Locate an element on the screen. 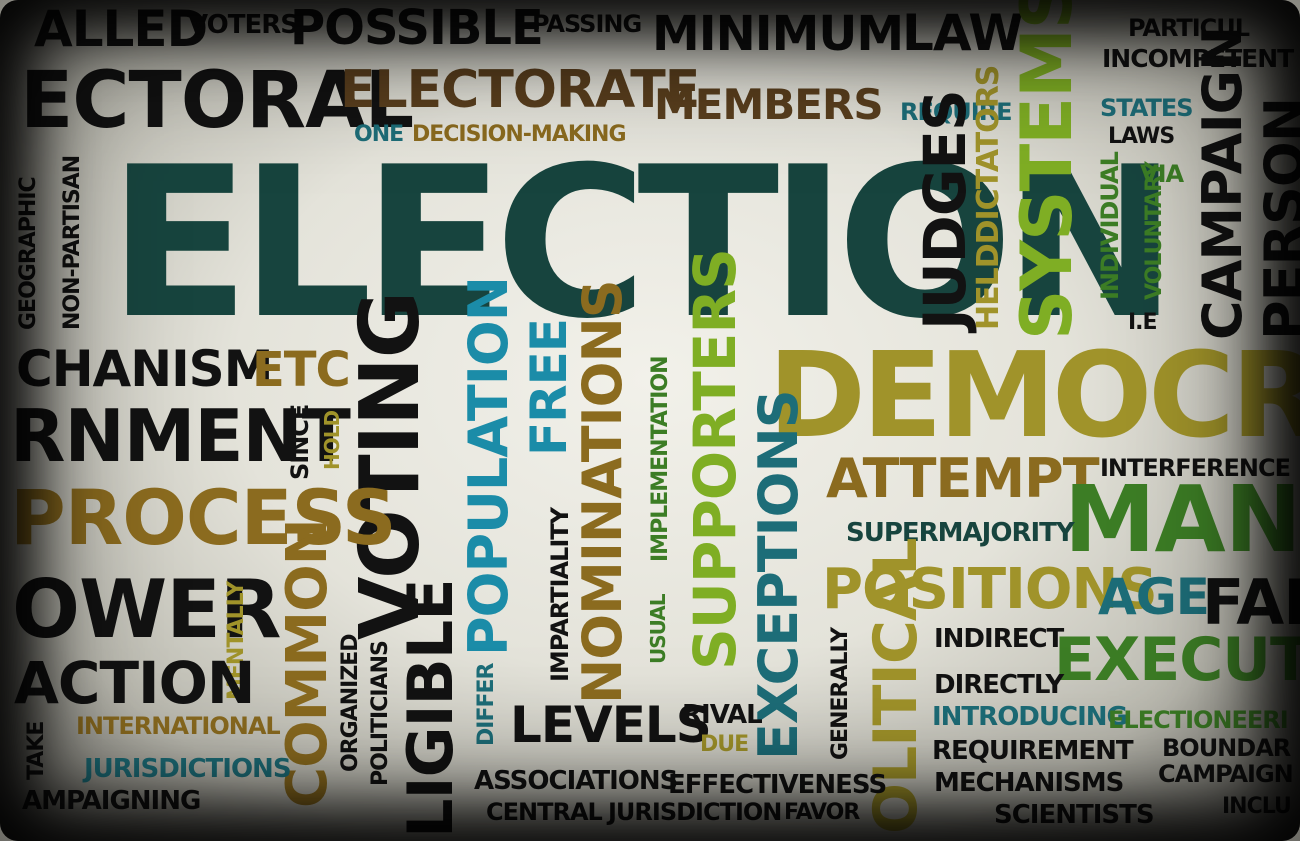  word-states: STATES is located at coordinates (1147, 108).